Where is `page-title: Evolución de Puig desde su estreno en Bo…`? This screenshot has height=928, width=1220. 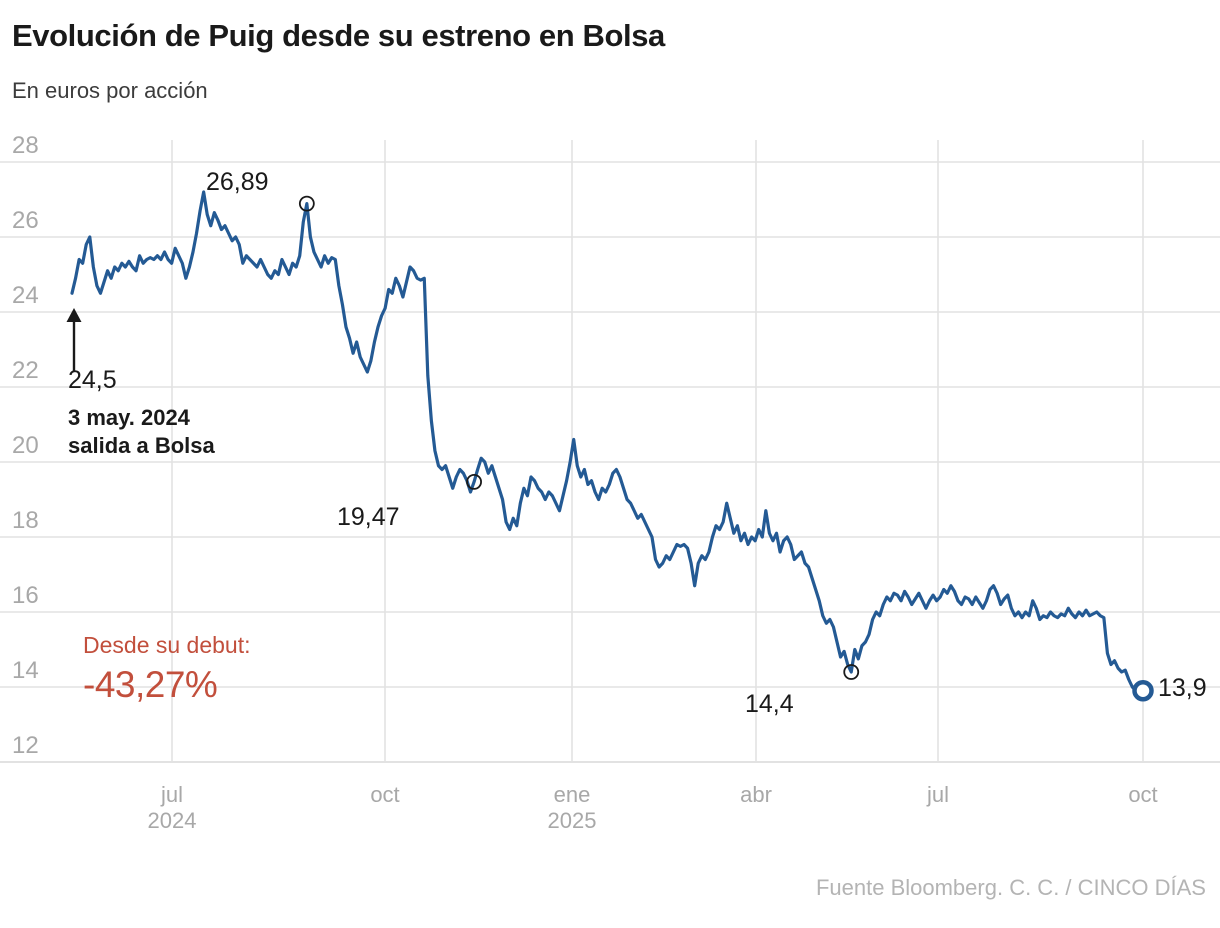 page-title: Evolución de Puig desde su estreno en Bo… is located at coordinates (338, 35).